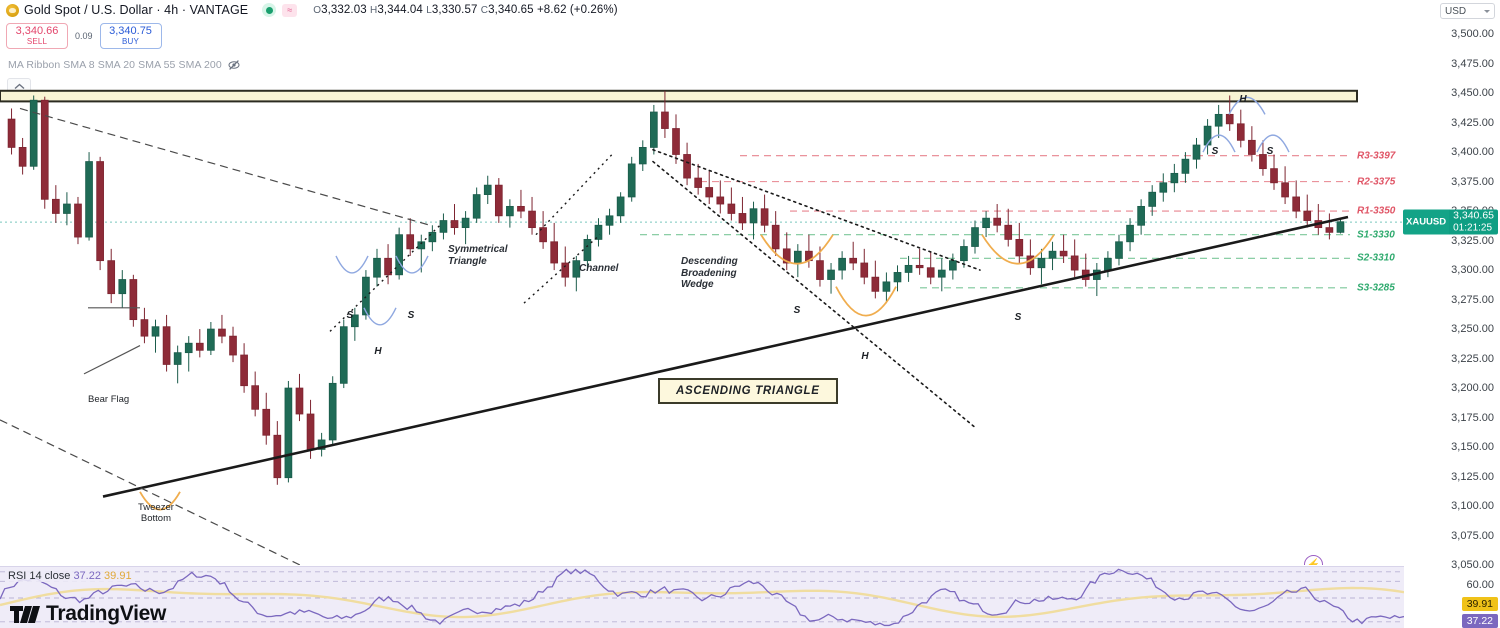 Image resolution: width=1500 pixels, height=628 pixels. Describe the element at coordinates (511, 10) in the screenshot. I see `close-value: 3,340.65` at that location.